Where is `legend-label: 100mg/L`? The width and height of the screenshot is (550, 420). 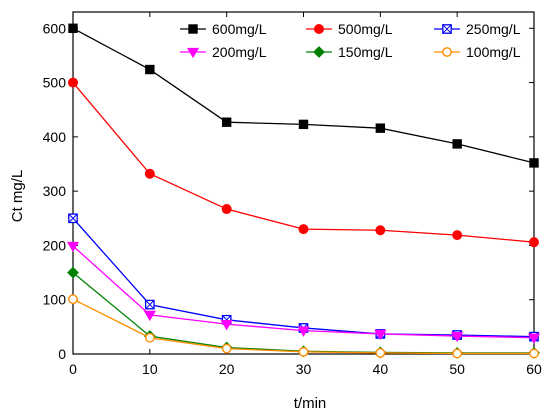 legend-label: 100mg/L is located at coordinates (493, 52).